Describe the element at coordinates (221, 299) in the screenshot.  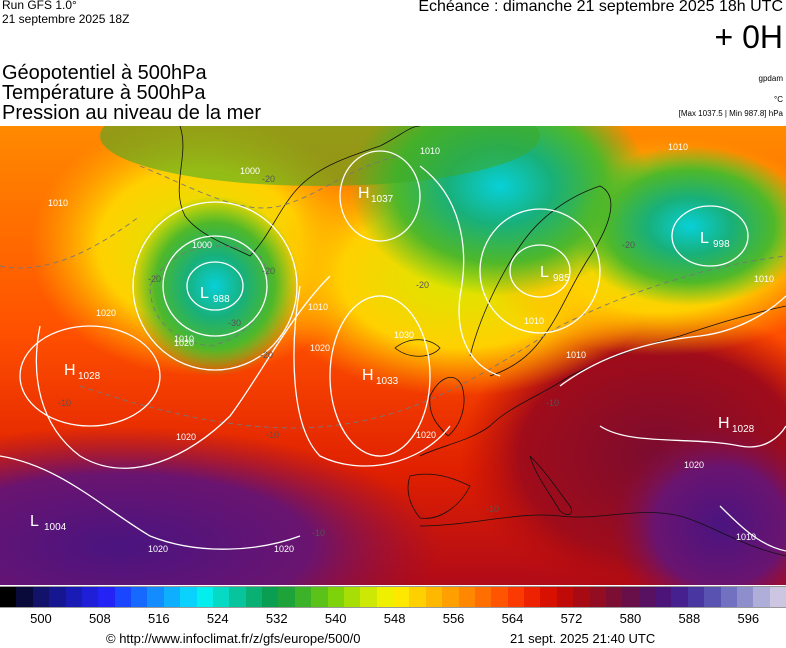
I see `pressure-center-value: 988` at that location.